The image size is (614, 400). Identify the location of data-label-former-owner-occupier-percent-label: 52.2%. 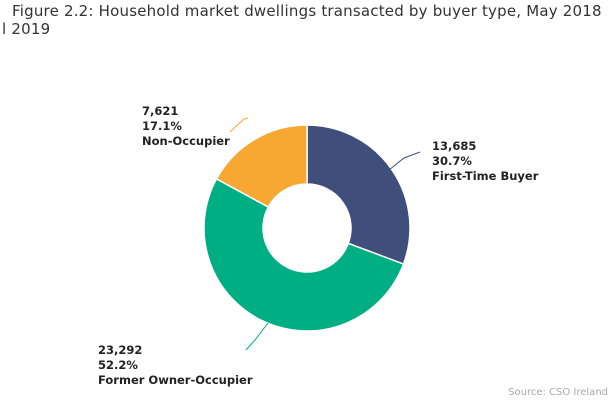
(118, 365).